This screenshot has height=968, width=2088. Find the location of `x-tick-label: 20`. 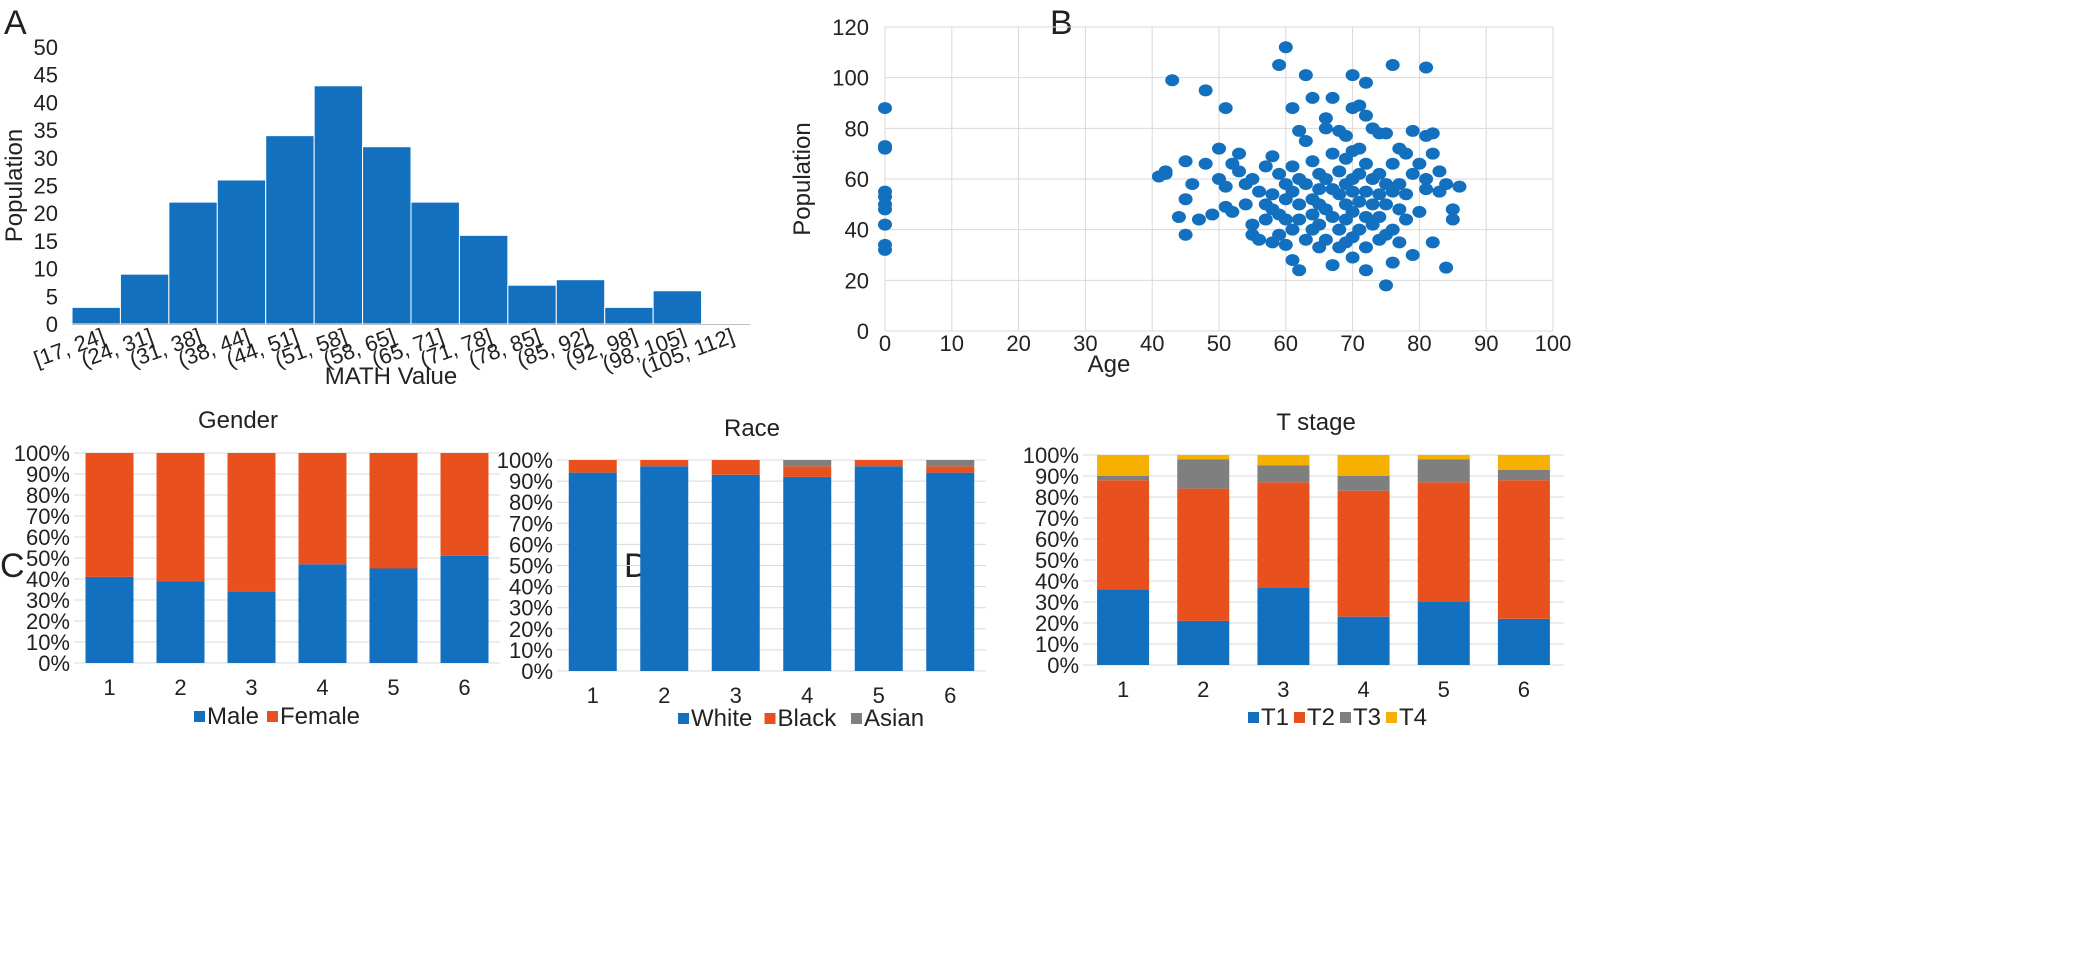

x-tick-label: 20 is located at coordinates (1018, 343).